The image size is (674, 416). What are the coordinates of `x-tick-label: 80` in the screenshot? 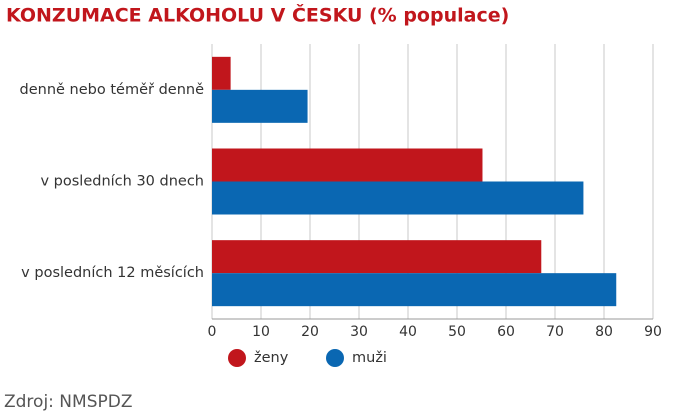 It's located at (604, 332).